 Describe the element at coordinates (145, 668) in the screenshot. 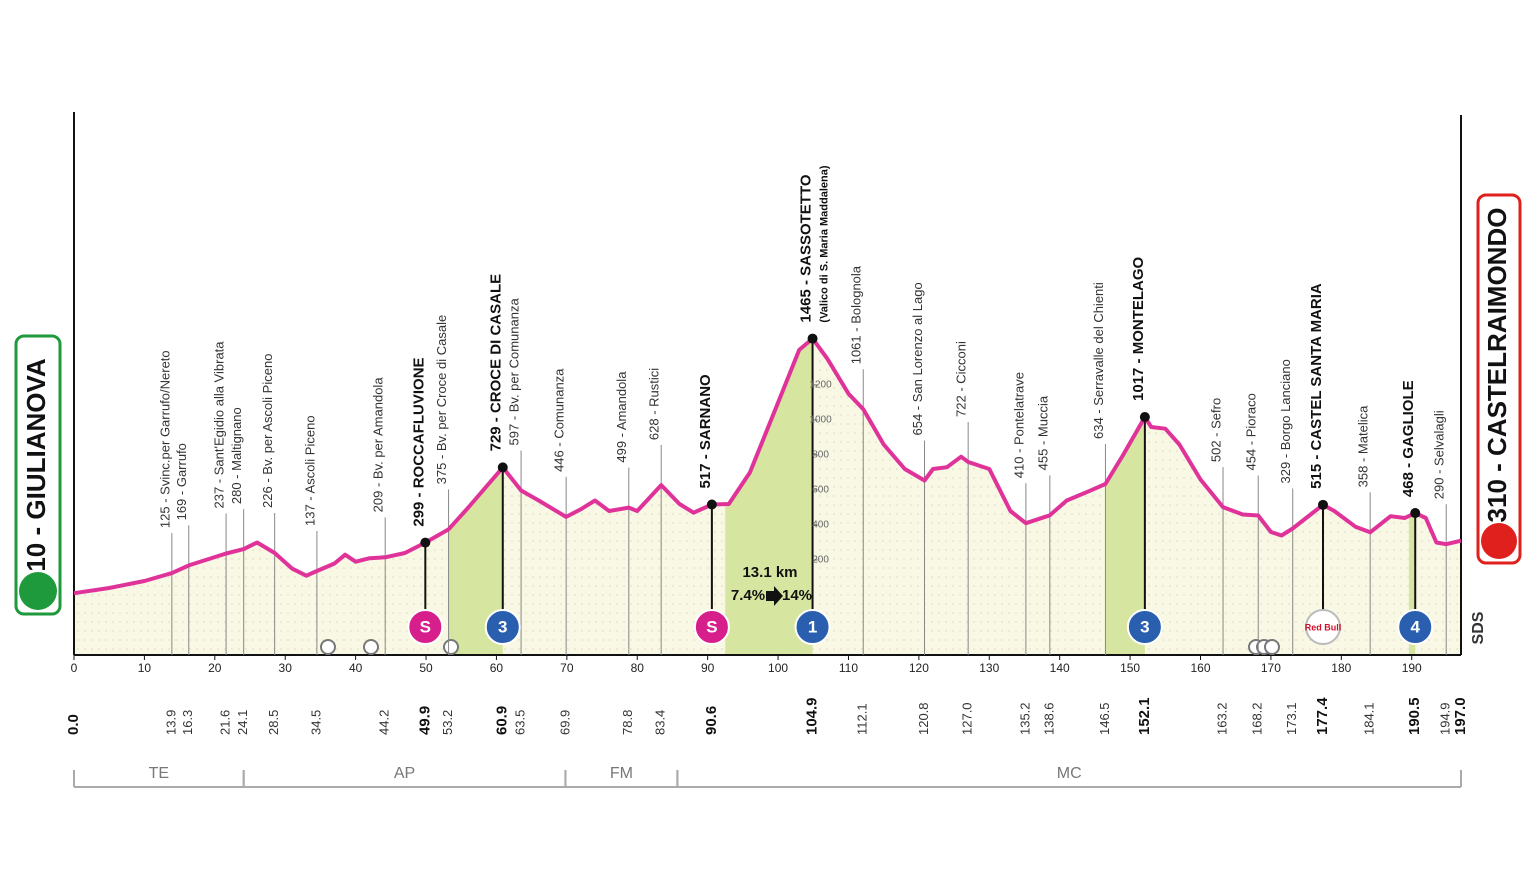

I see `x-tick-label: 10` at that location.